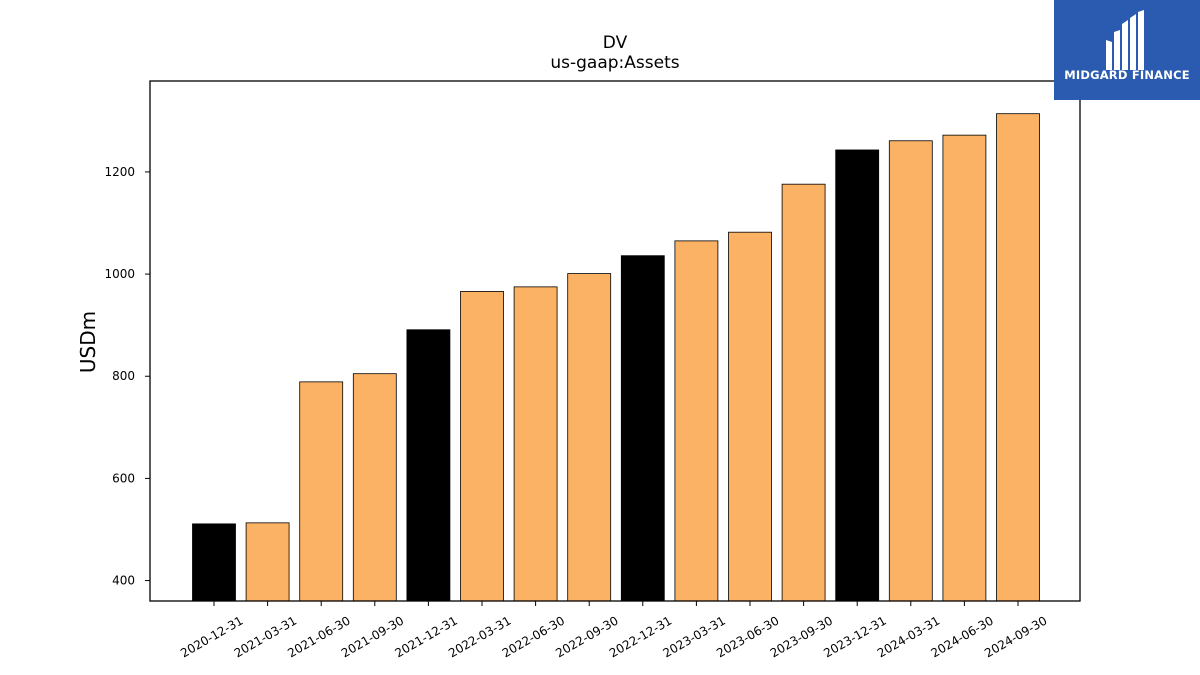 The image size is (1200, 675). What do you see at coordinates (615, 43) in the screenshot?
I see `chart-title: DV` at bounding box center [615, 43].